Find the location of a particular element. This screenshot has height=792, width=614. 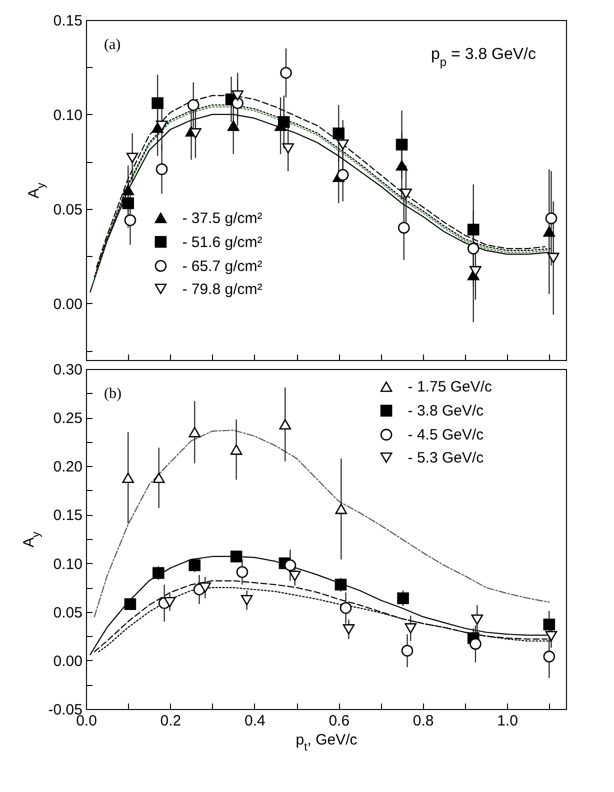

x-tick-label: 1.0 is located at coordinates (507, 721).